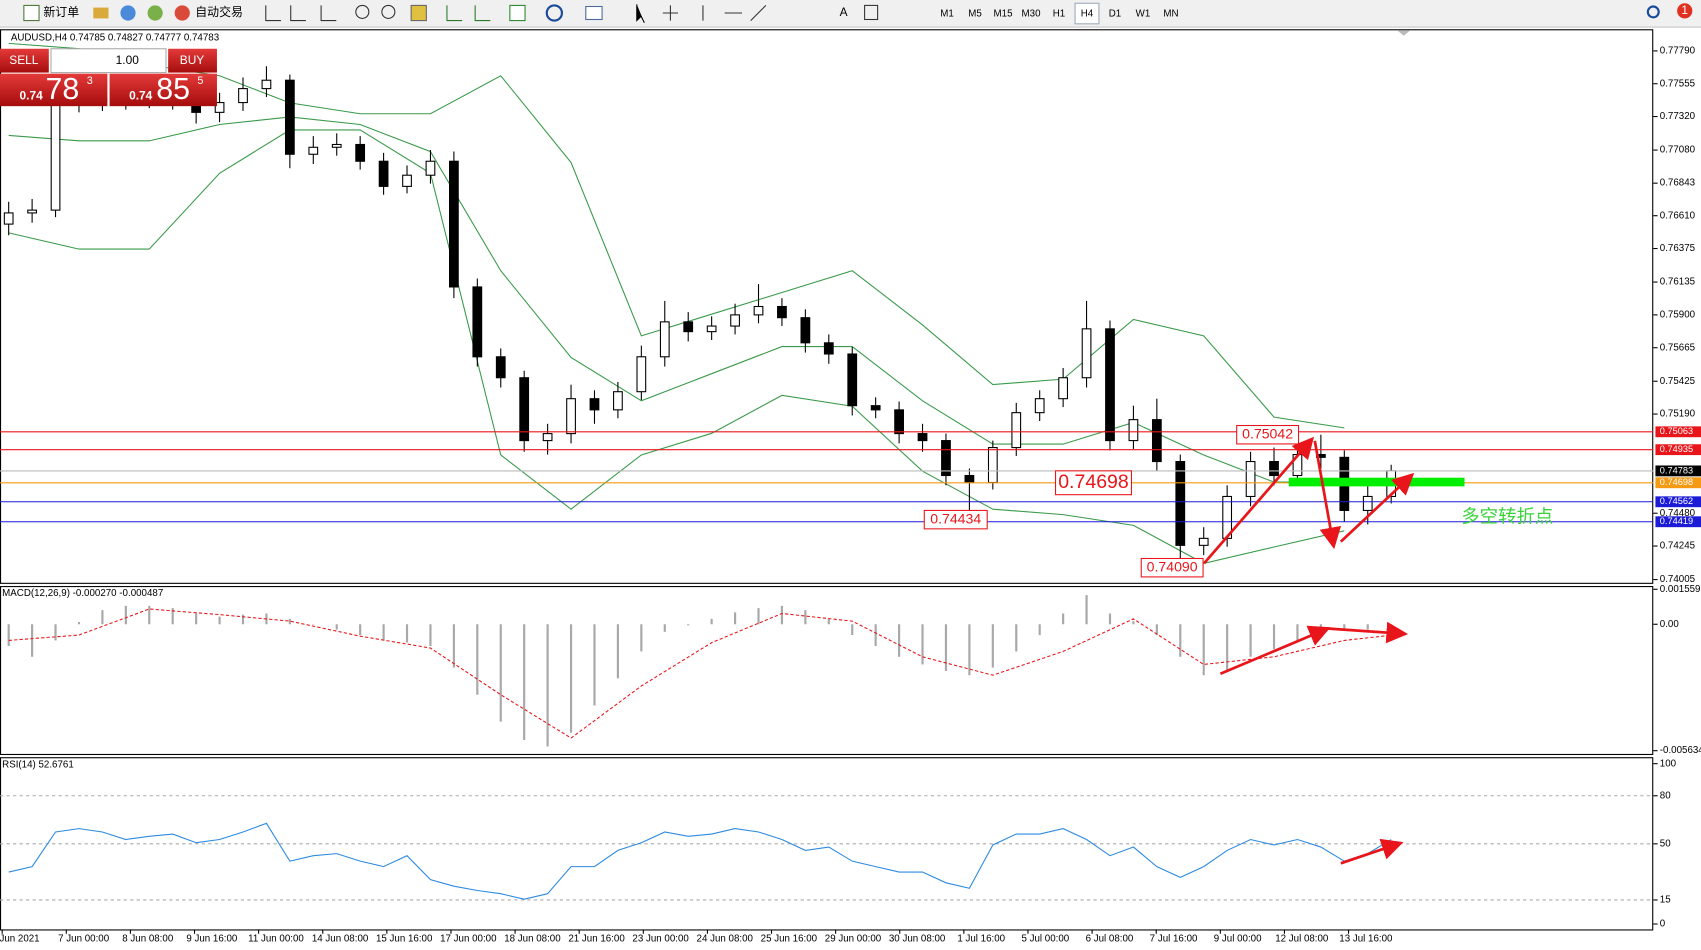 This screenshot has height=950, width=1701. What do you see at coordinates (1678, 347) in the screenshot?
I see `y-tick-label: 0.75665` at bounding box center [1678, 347].